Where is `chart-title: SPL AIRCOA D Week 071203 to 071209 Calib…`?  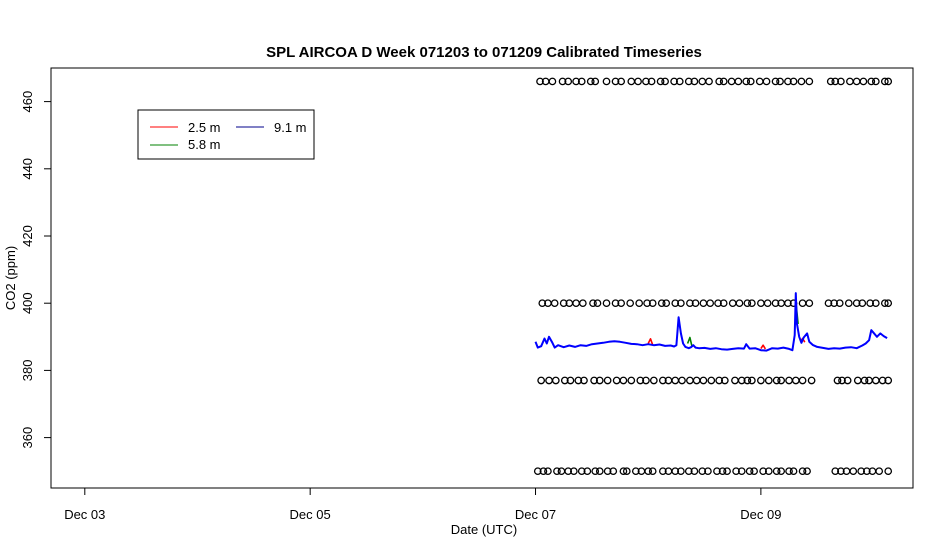
chart-title: SPL AIRCOA D Week 071203 to 071209 Calib… is located at coordinates (484, 52).